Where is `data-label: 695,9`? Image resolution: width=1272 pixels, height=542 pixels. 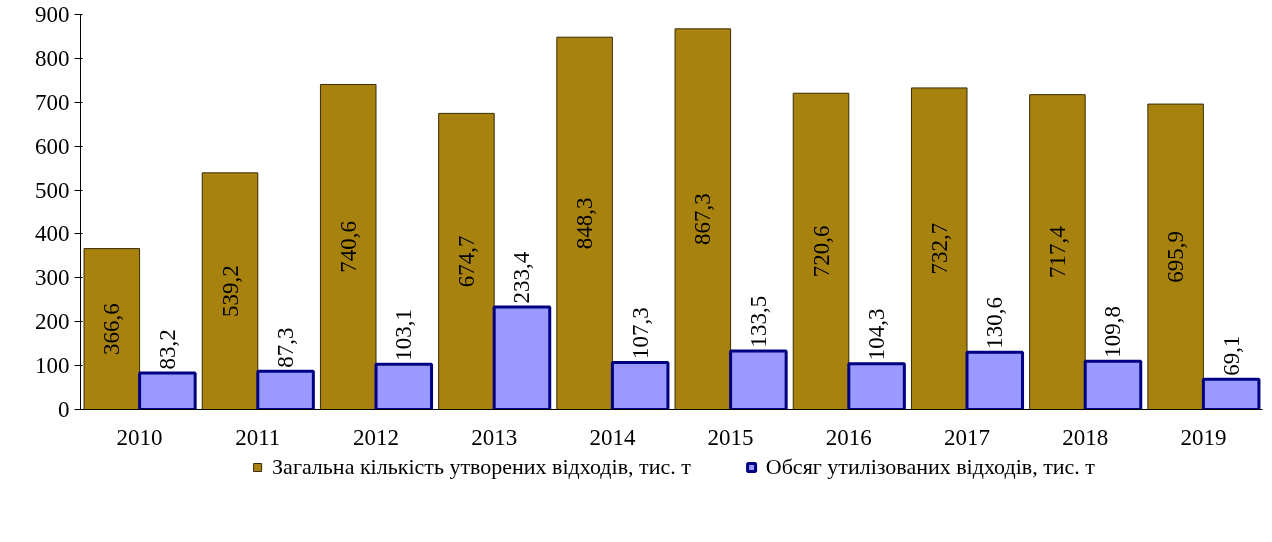
data-label: 695,9 is located at coordinates (1176, 256).